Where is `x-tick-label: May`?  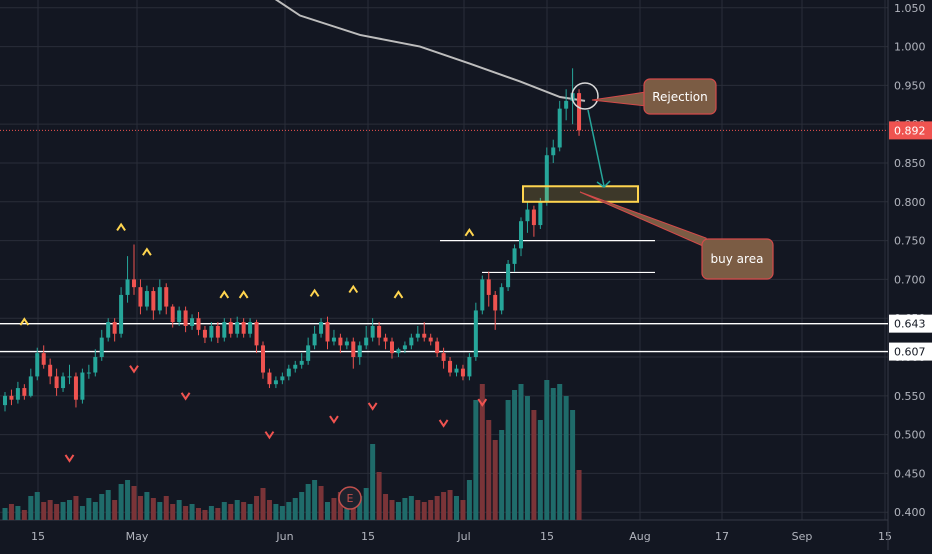
x-tick-label: May is located at coordinates (137, 536).